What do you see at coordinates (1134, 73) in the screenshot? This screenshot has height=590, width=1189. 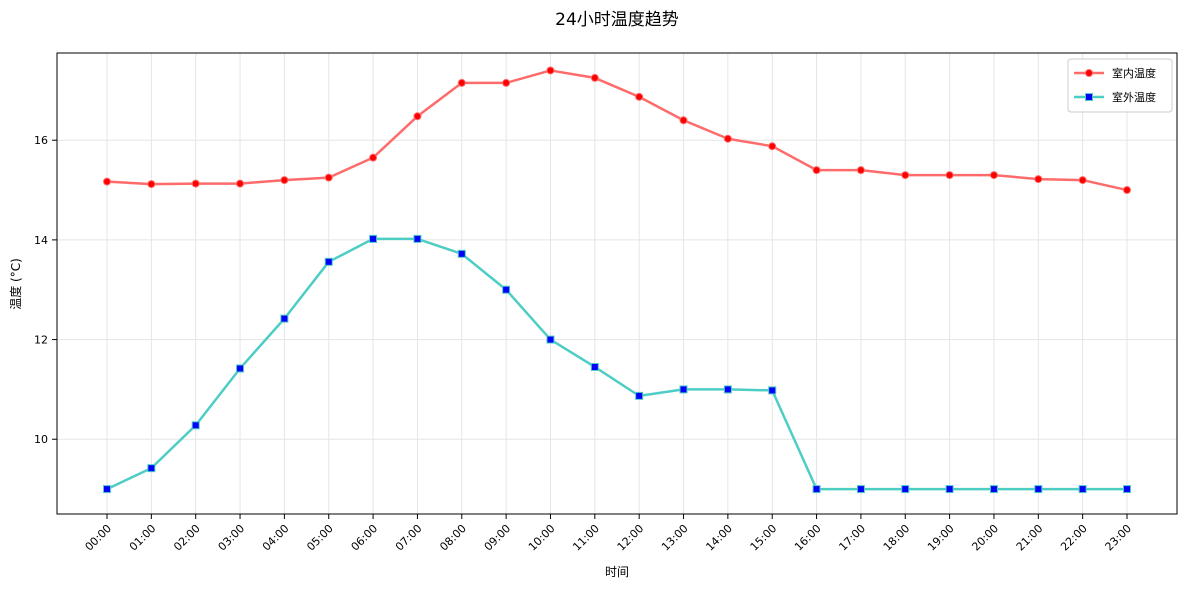 I see `legend-label: 室内温度` at bounding box center [1134, 73].